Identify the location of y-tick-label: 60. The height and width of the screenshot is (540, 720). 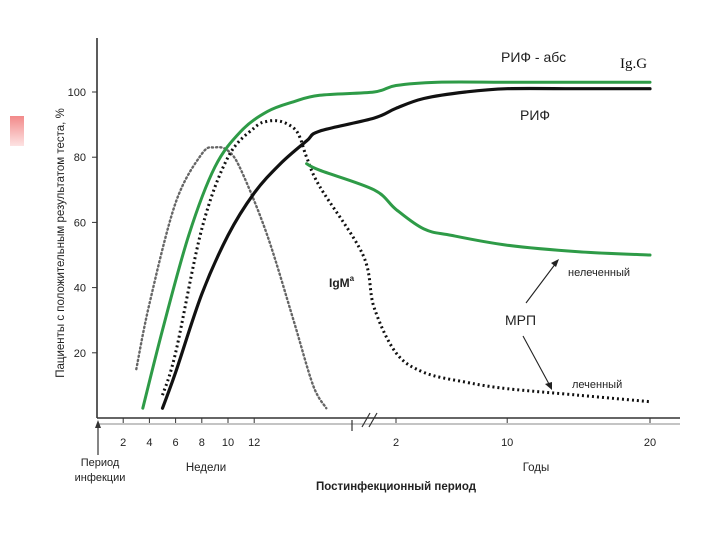
(80, 223).